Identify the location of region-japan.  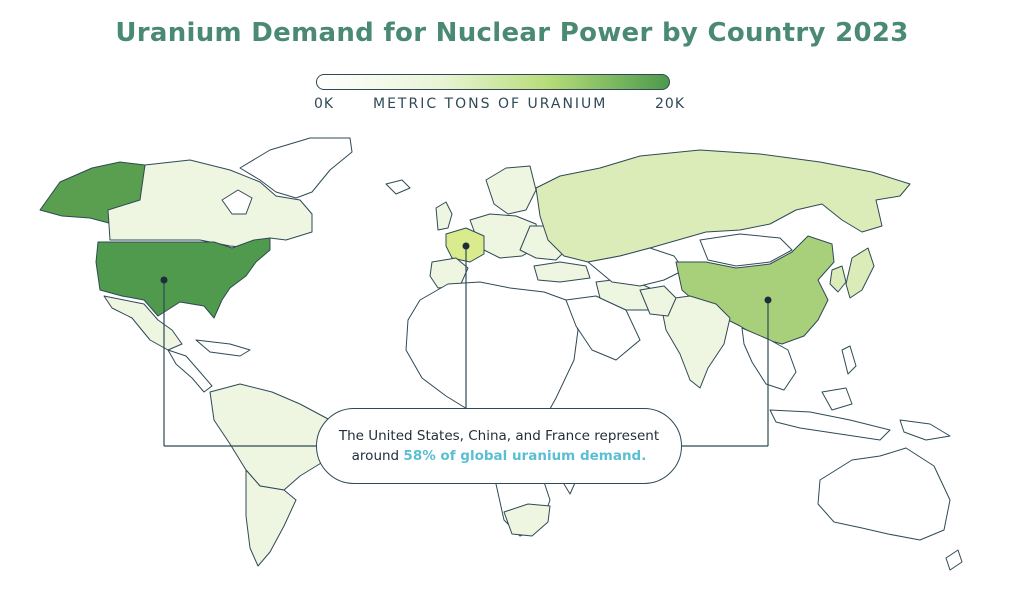
(860, 273).